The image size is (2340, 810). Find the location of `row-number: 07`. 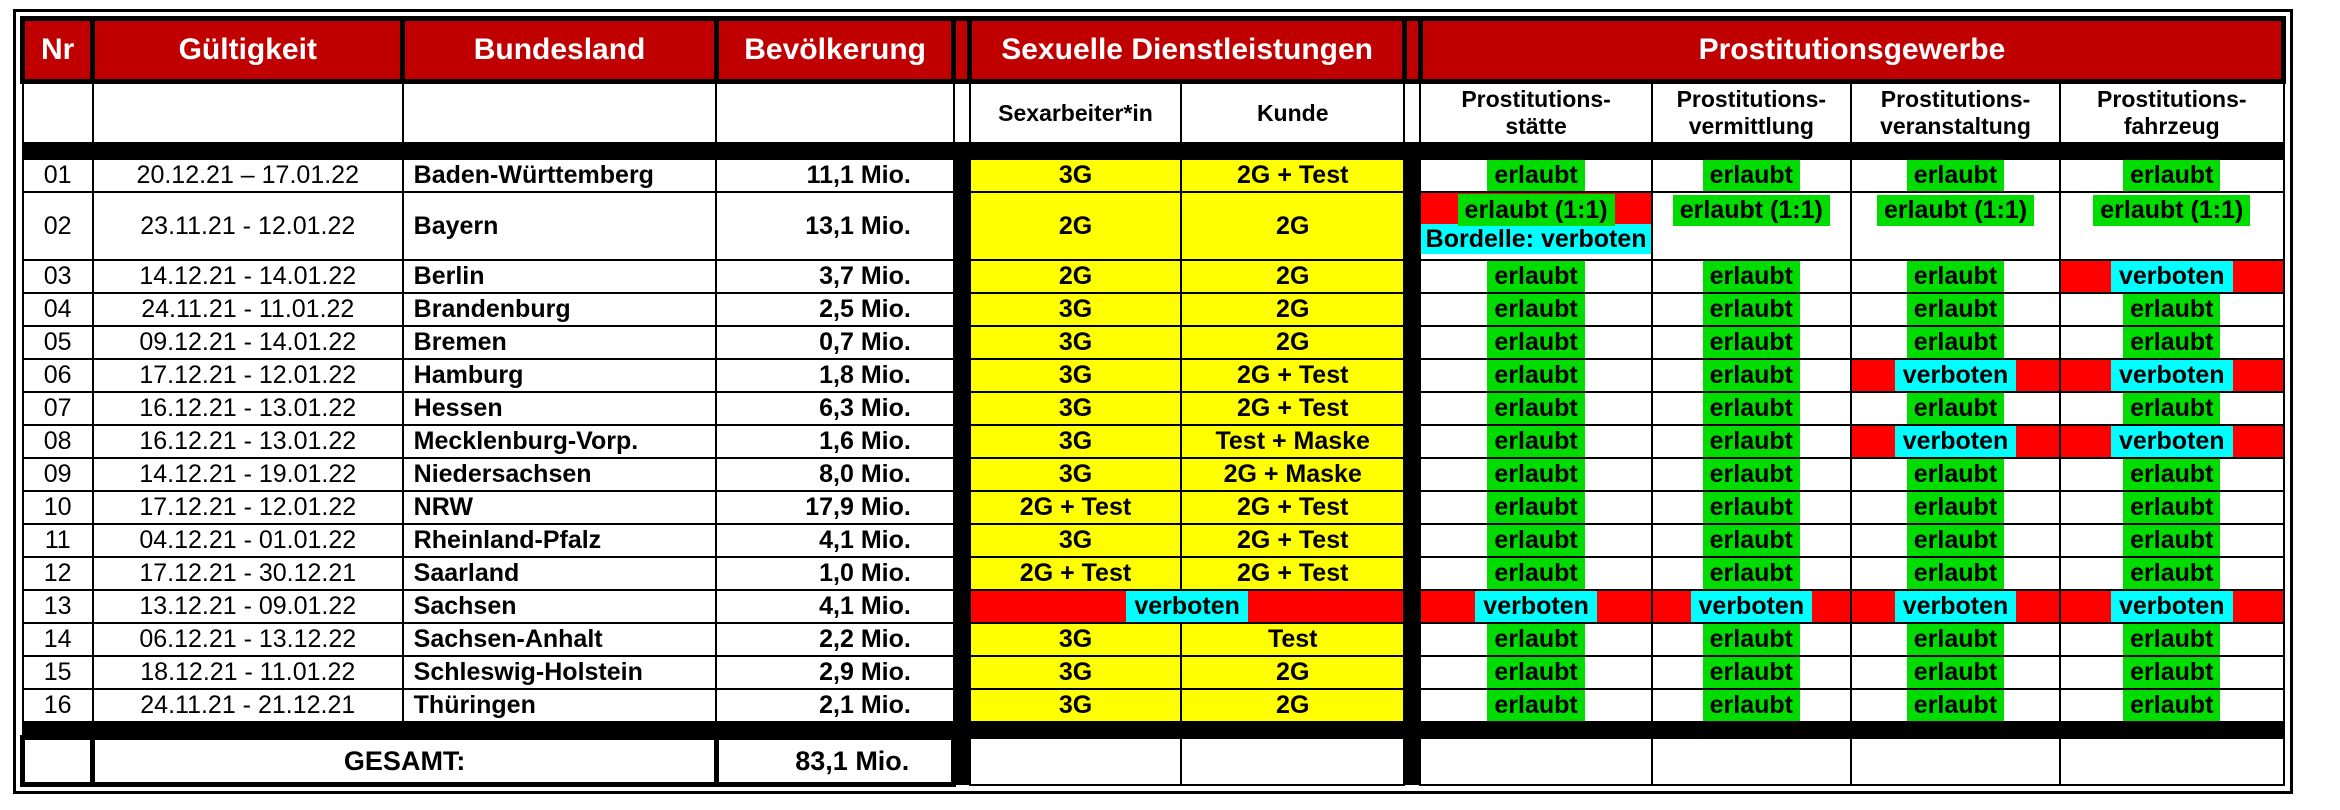

row-number: 07 is located at coordinates (57, 408).